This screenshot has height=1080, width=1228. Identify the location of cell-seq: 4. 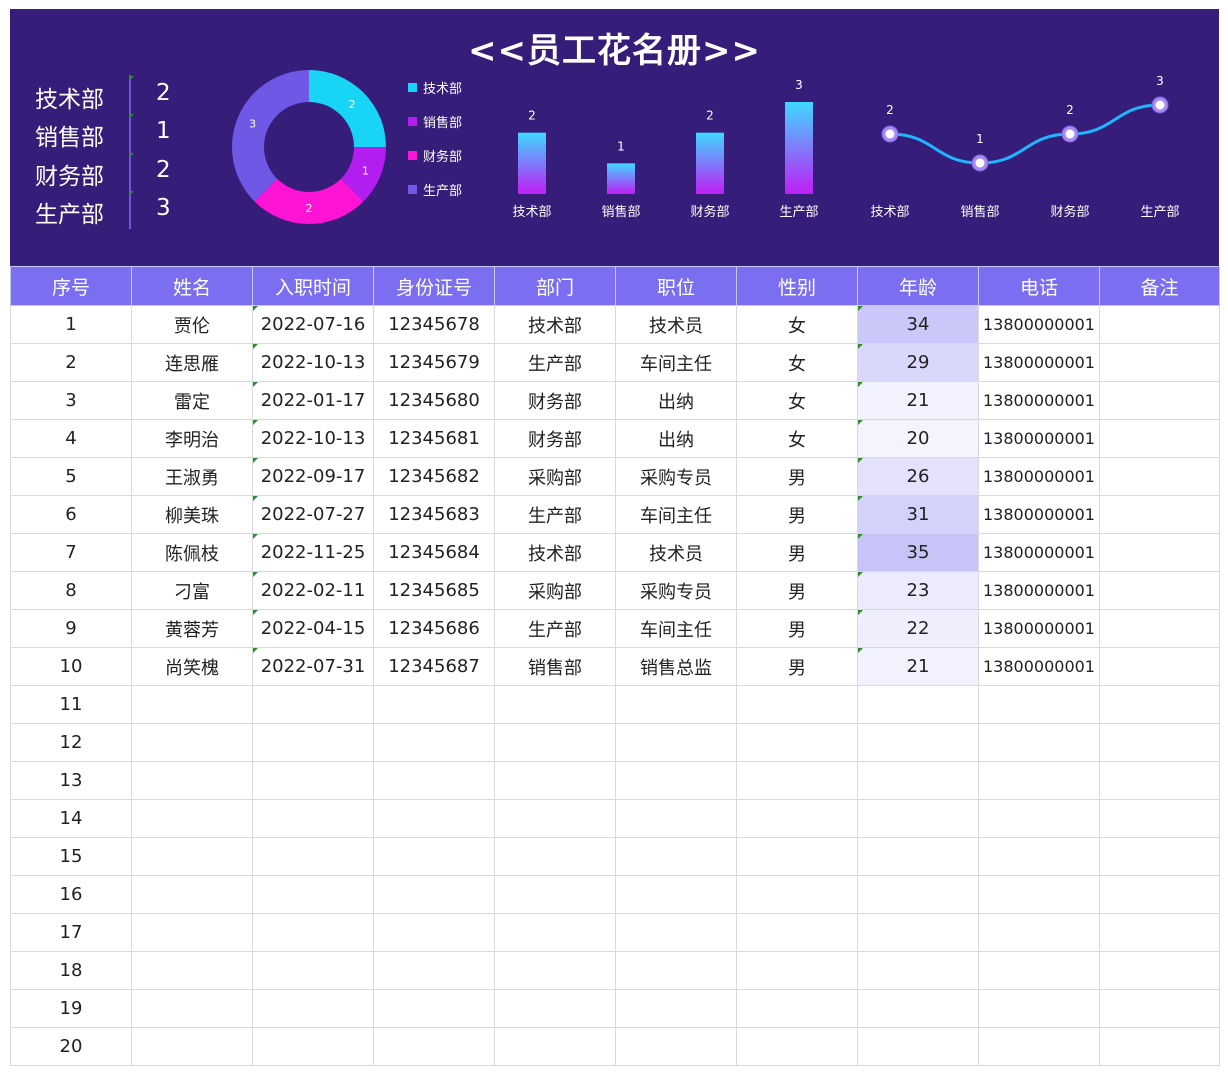
(71, 438).